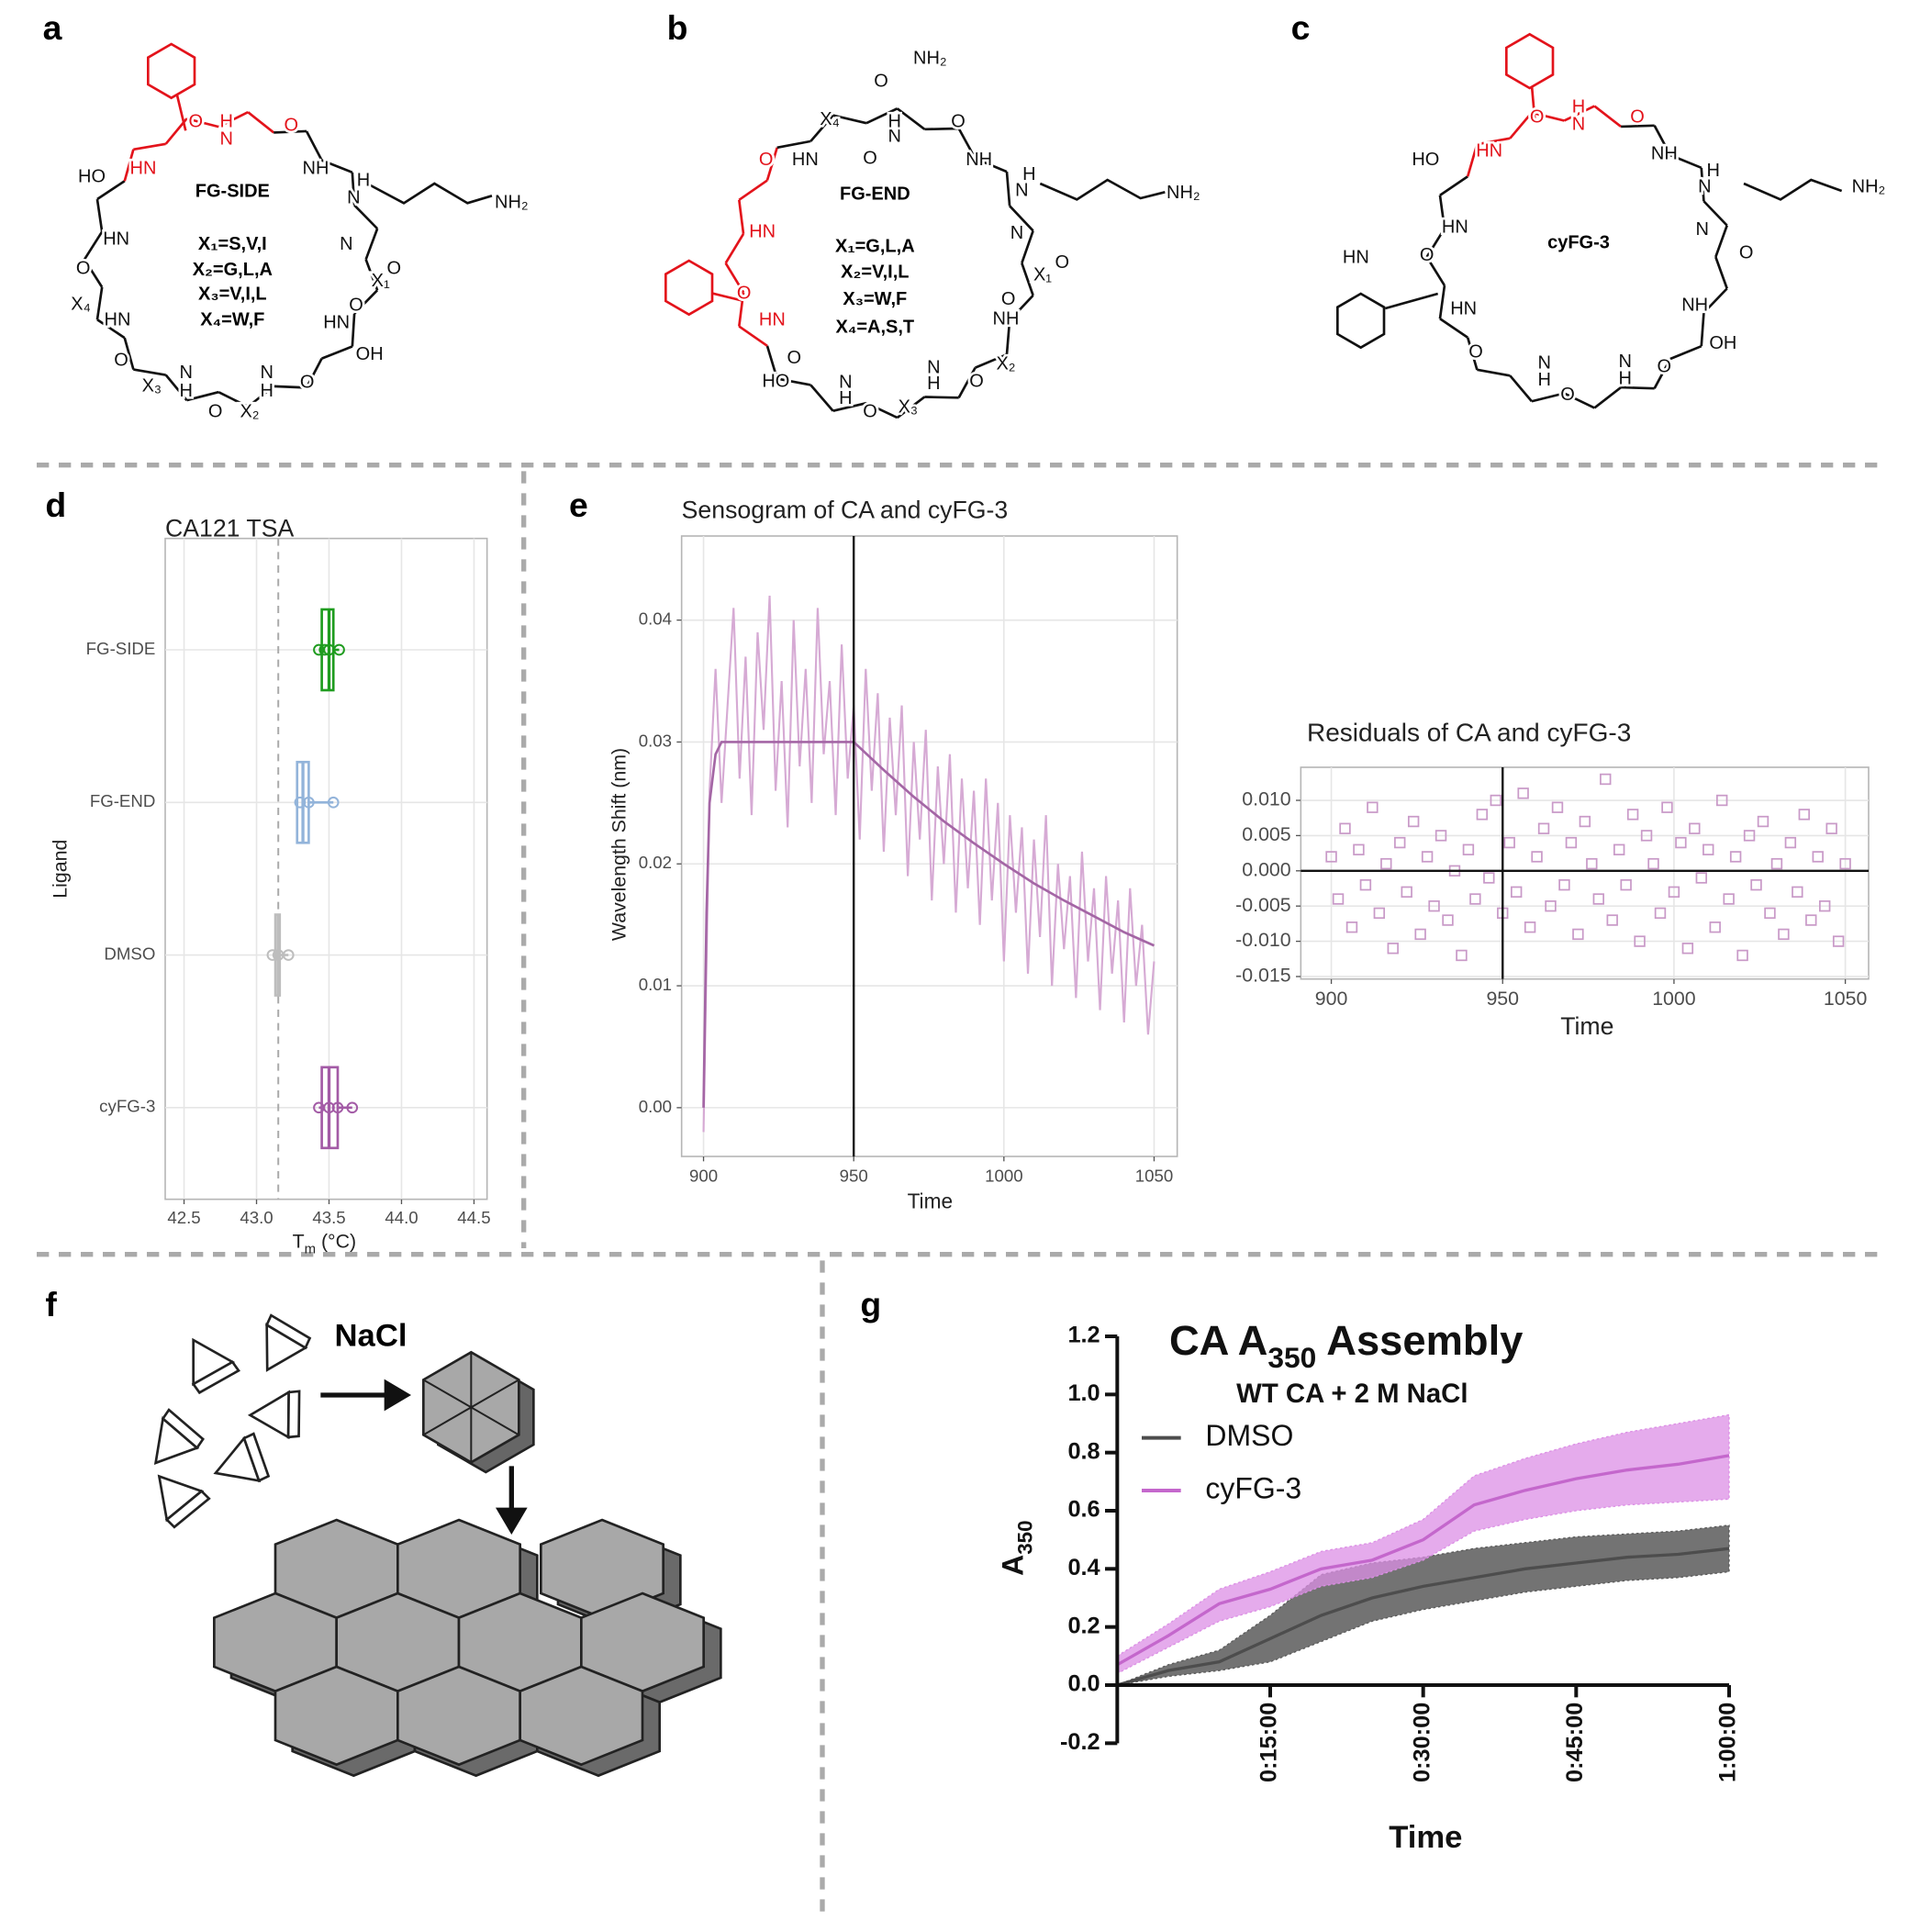  Describe the element at coordinates (121, 648) in the screenshot. I see `y-tick-label: FG-SIDE` at that location.